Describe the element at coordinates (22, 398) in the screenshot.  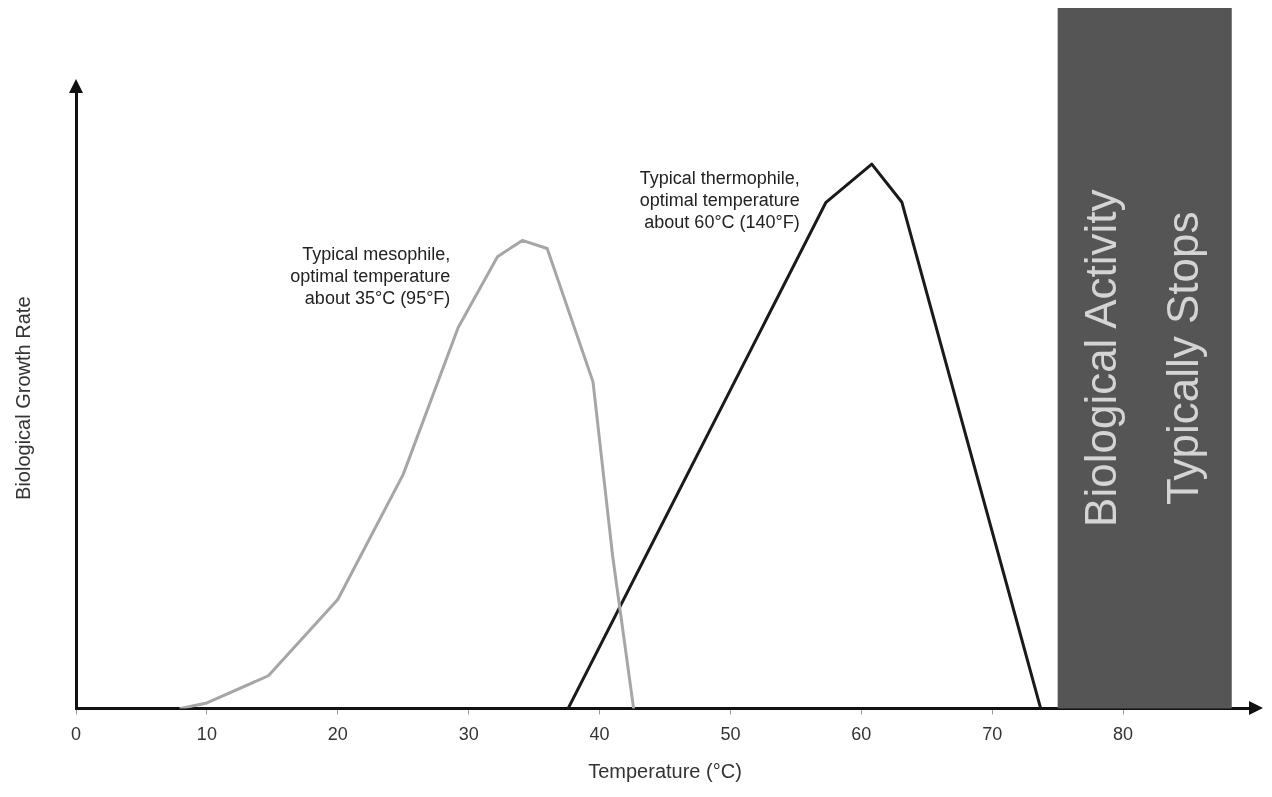
I see `y-axis-title: Biological Growth Rate` at that location.